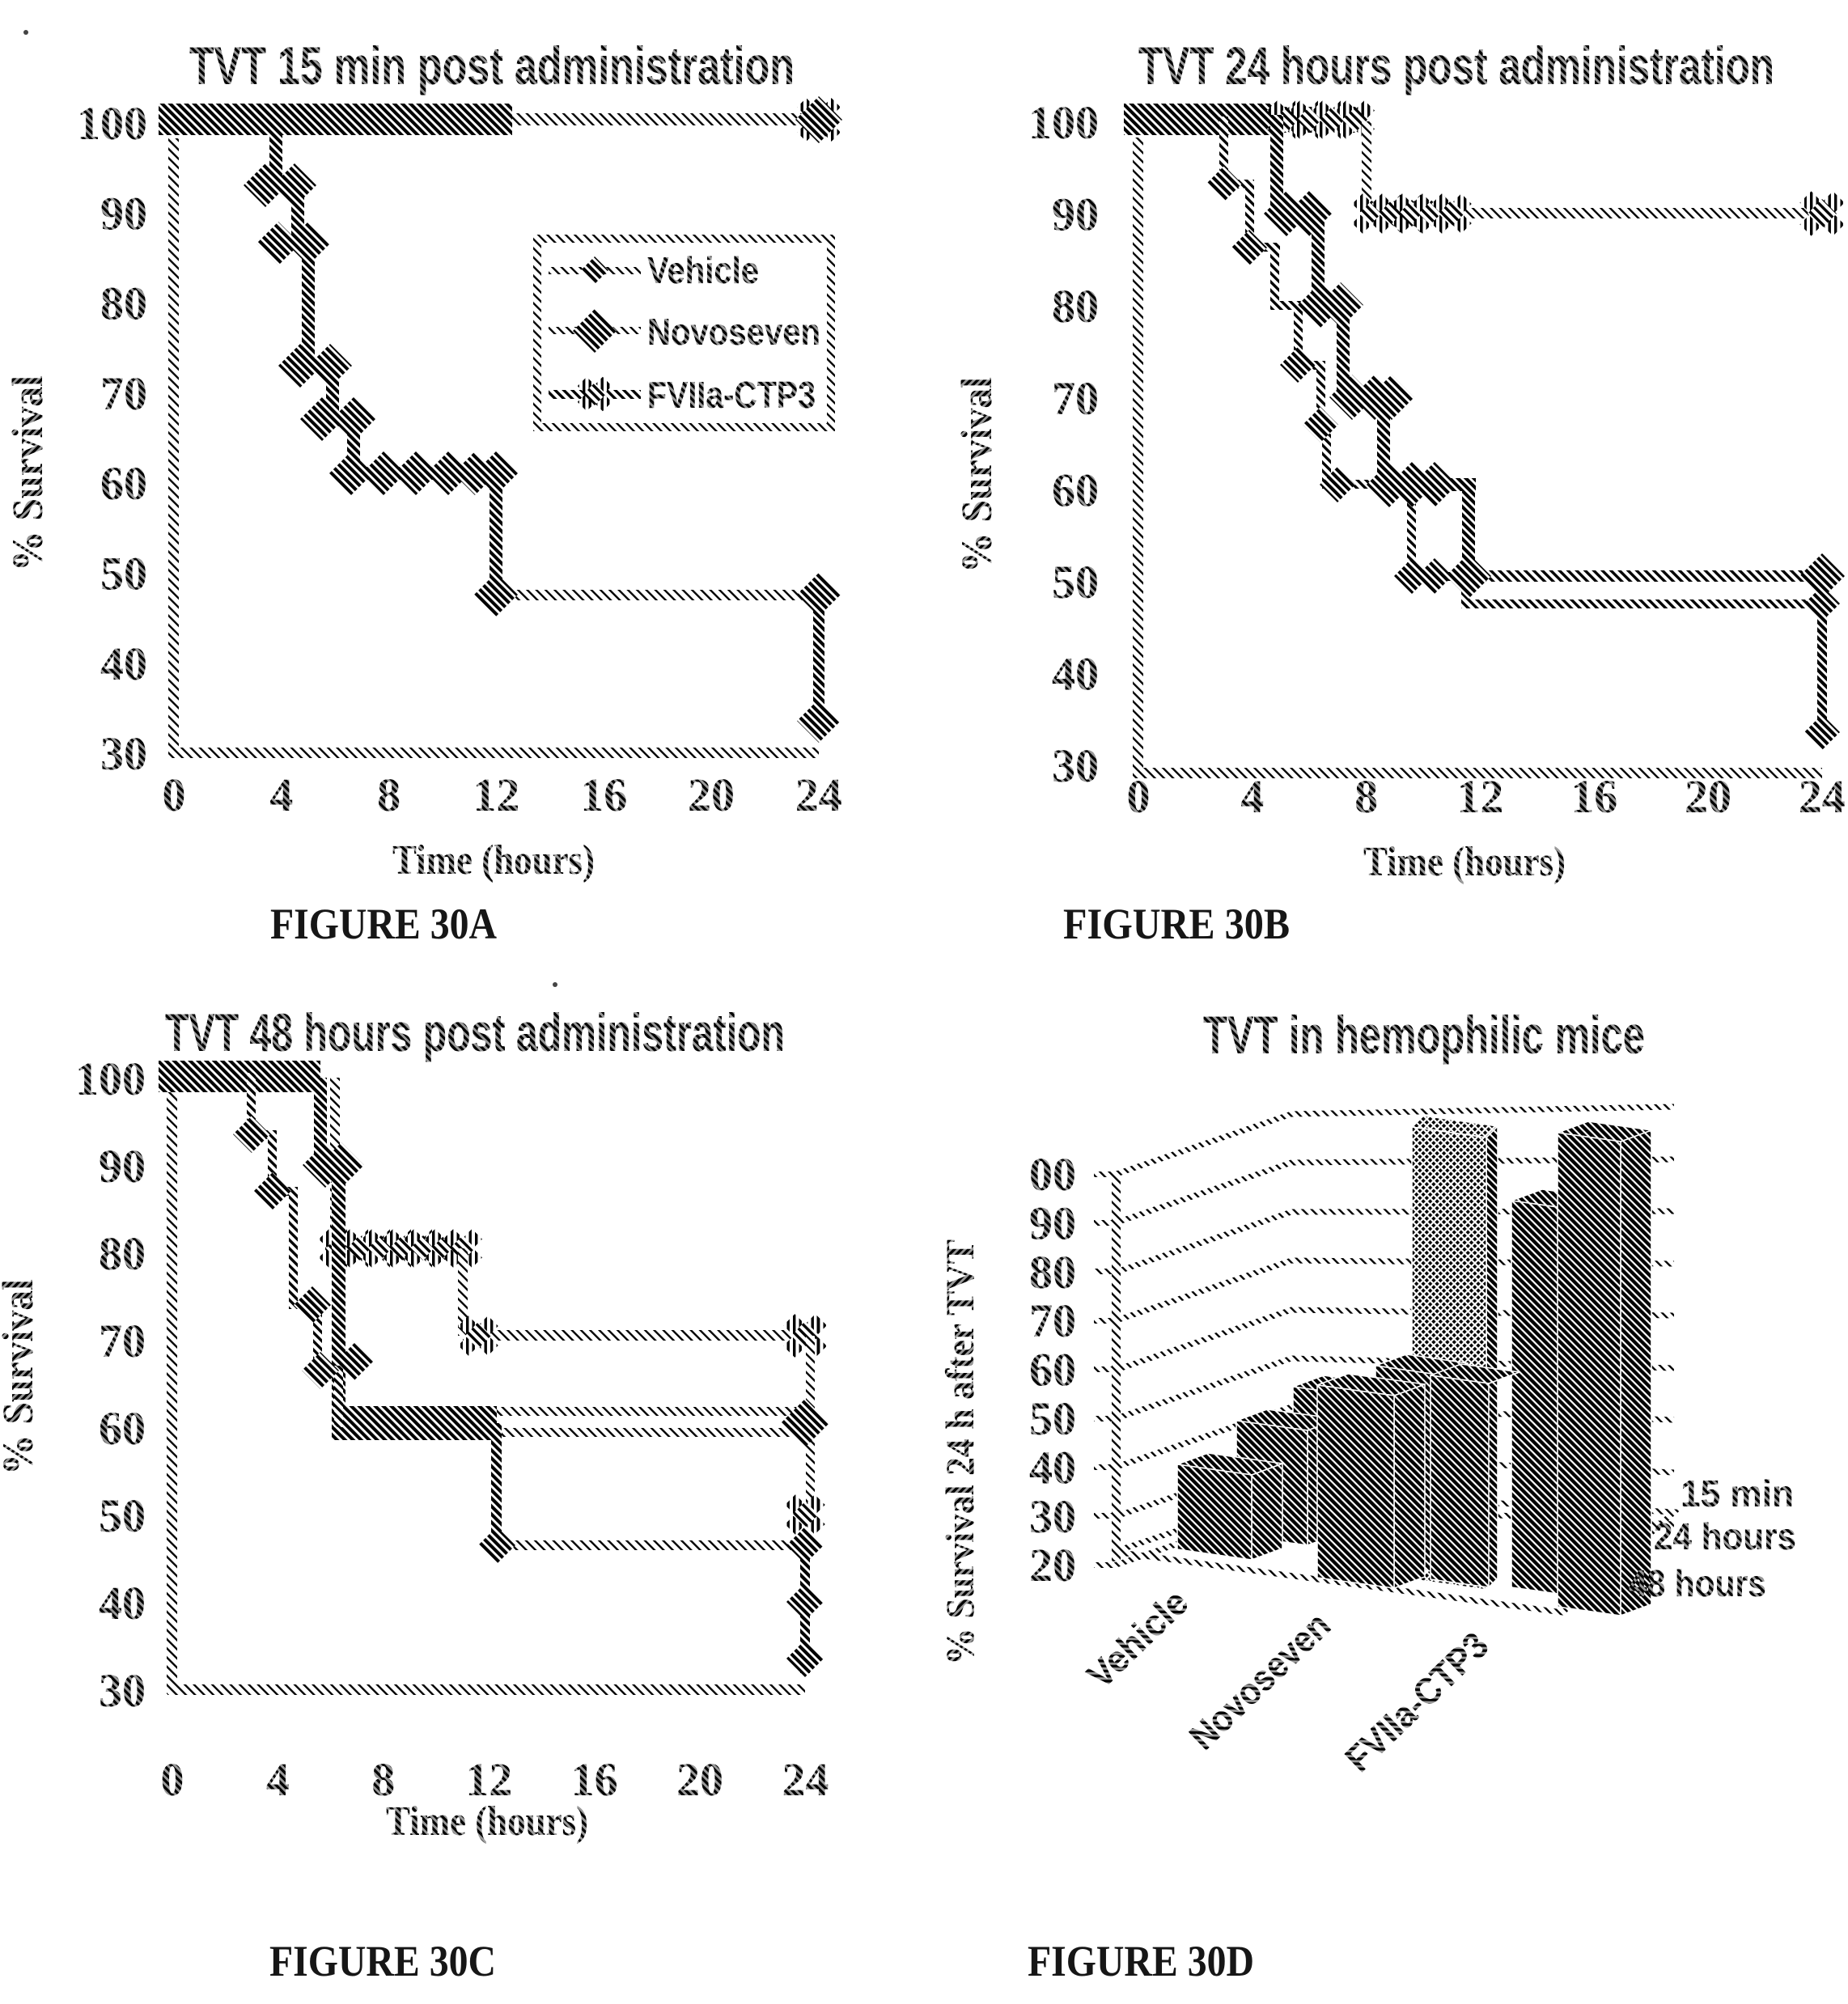  I want to click on svg-text: 24 hours, so click(1725, 1536).